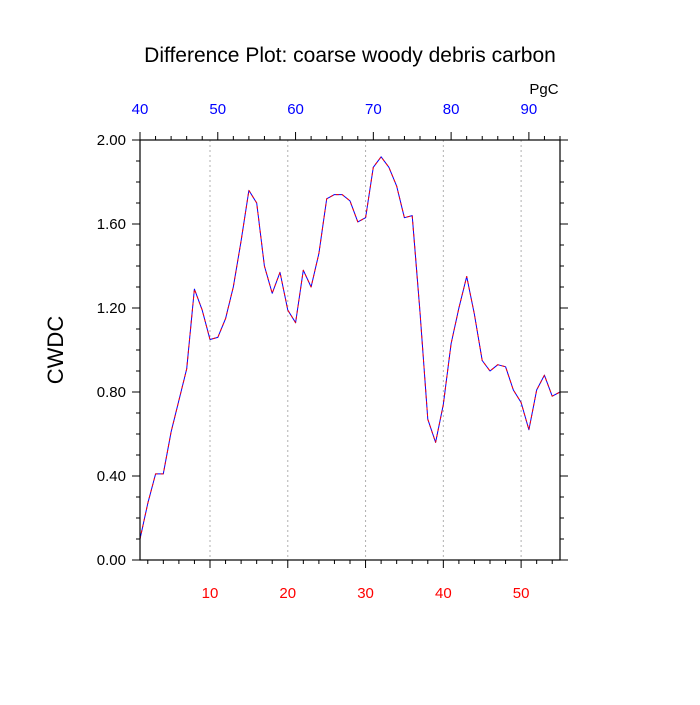  What do you see at coordinates (365, 593) in the screenshot?
I see `bottom-tick-label: 30` at bounding box center [365, 593].